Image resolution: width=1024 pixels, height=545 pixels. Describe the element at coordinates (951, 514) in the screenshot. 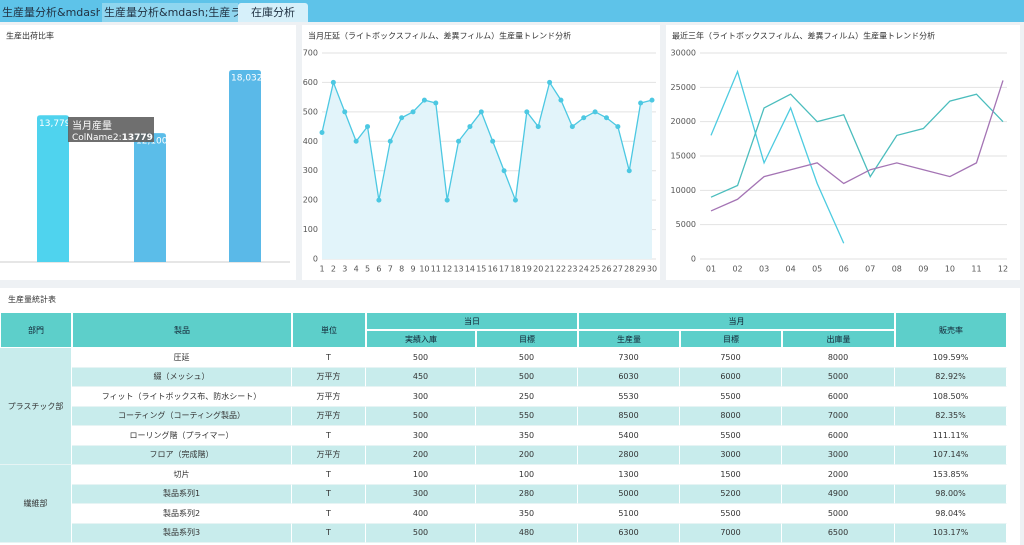

I see `table-cell: 98.04%` at that location.